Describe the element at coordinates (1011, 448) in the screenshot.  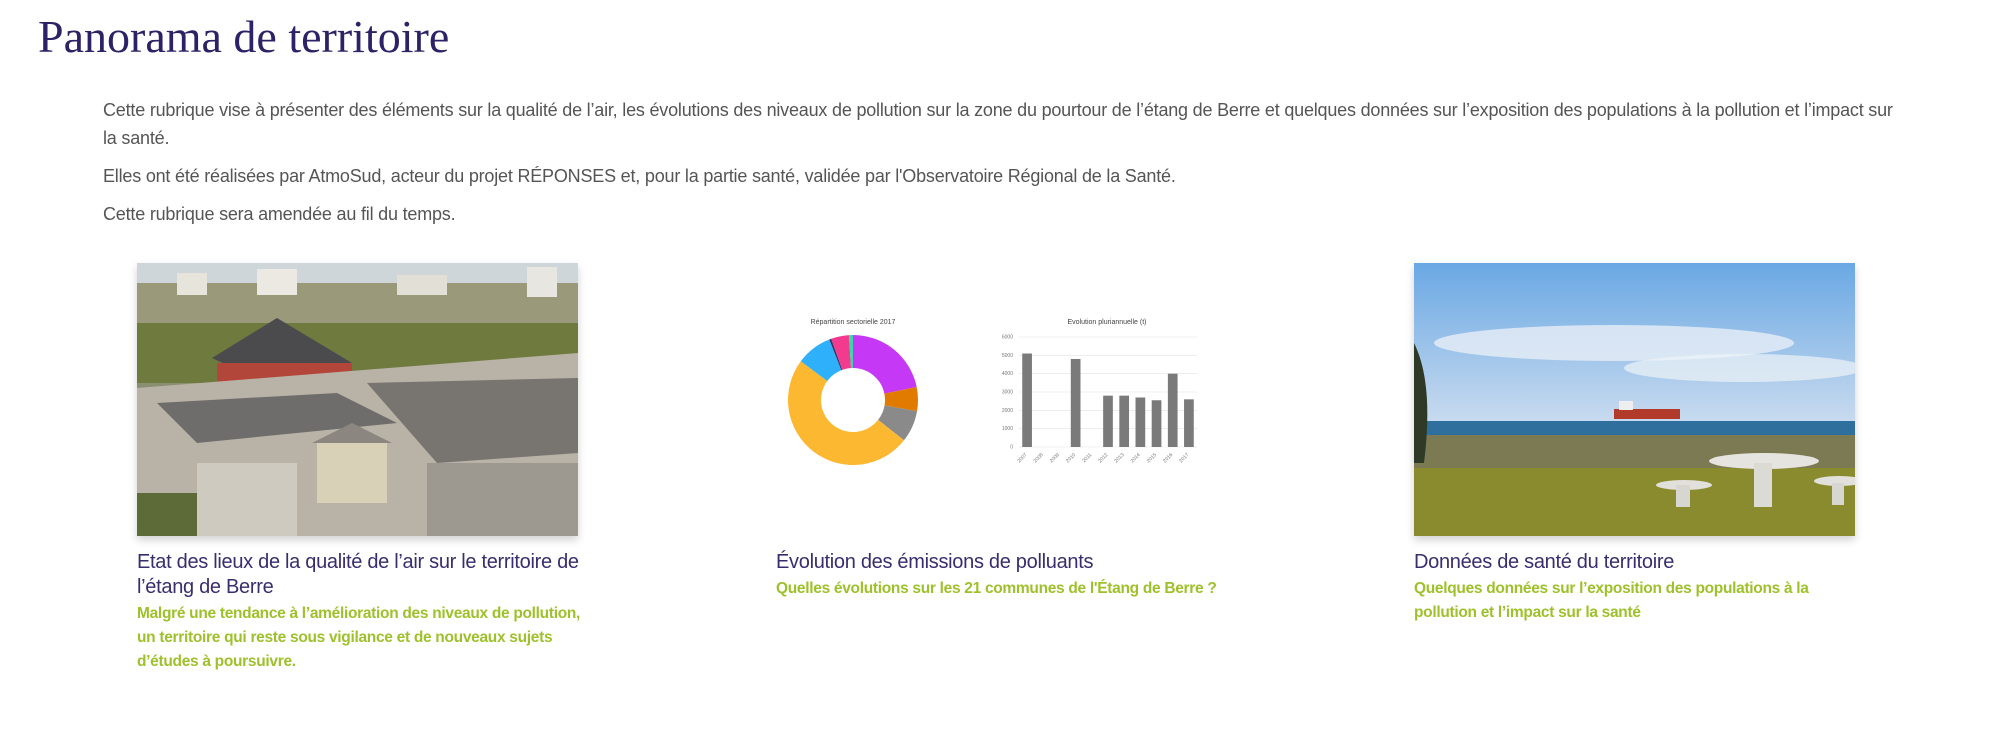
I see `y-tick-label: 0` at that location.